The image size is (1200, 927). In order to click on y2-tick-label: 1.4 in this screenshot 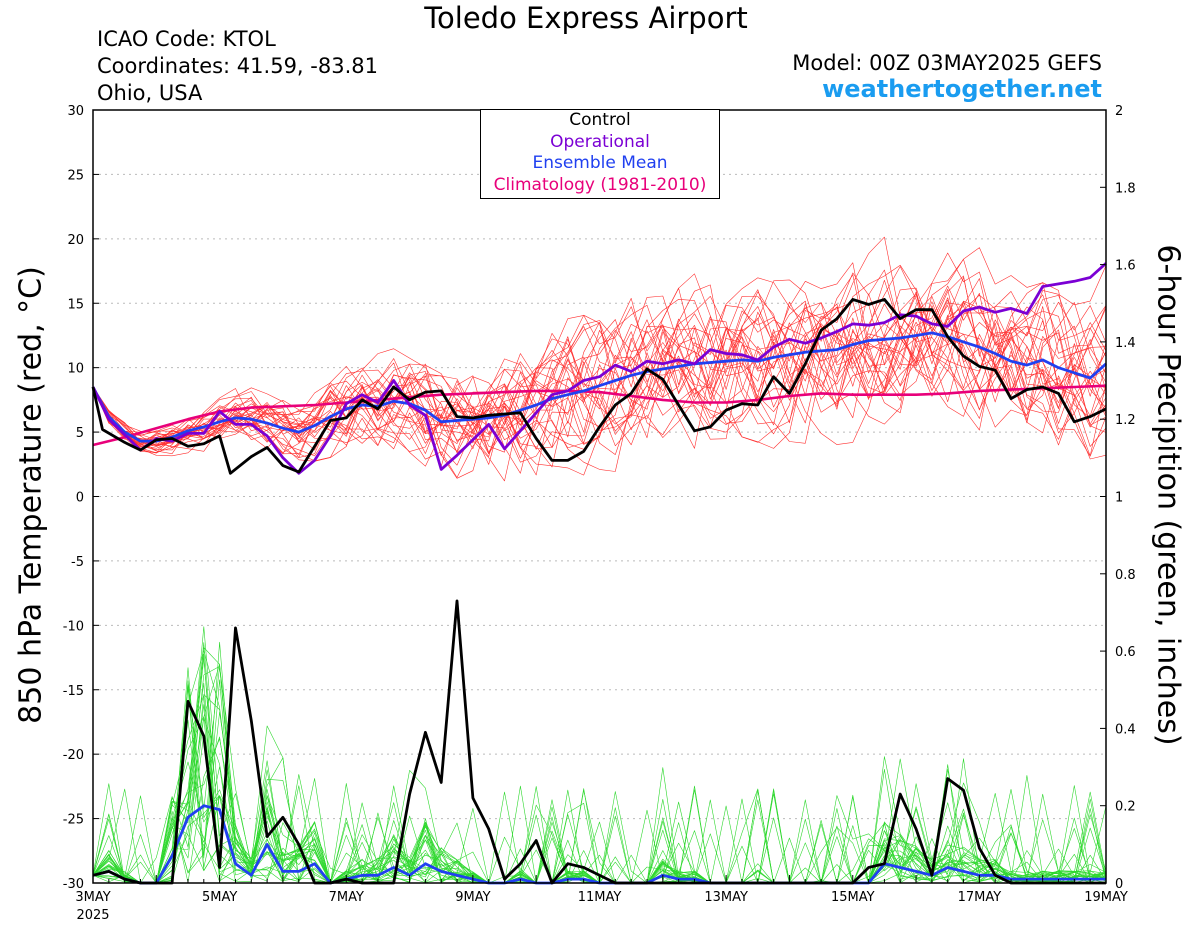, I will do `click(1125, 343)`.